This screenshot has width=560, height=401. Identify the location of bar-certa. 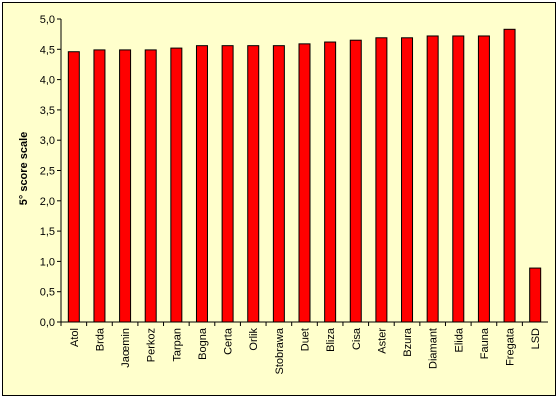
(227, 184).